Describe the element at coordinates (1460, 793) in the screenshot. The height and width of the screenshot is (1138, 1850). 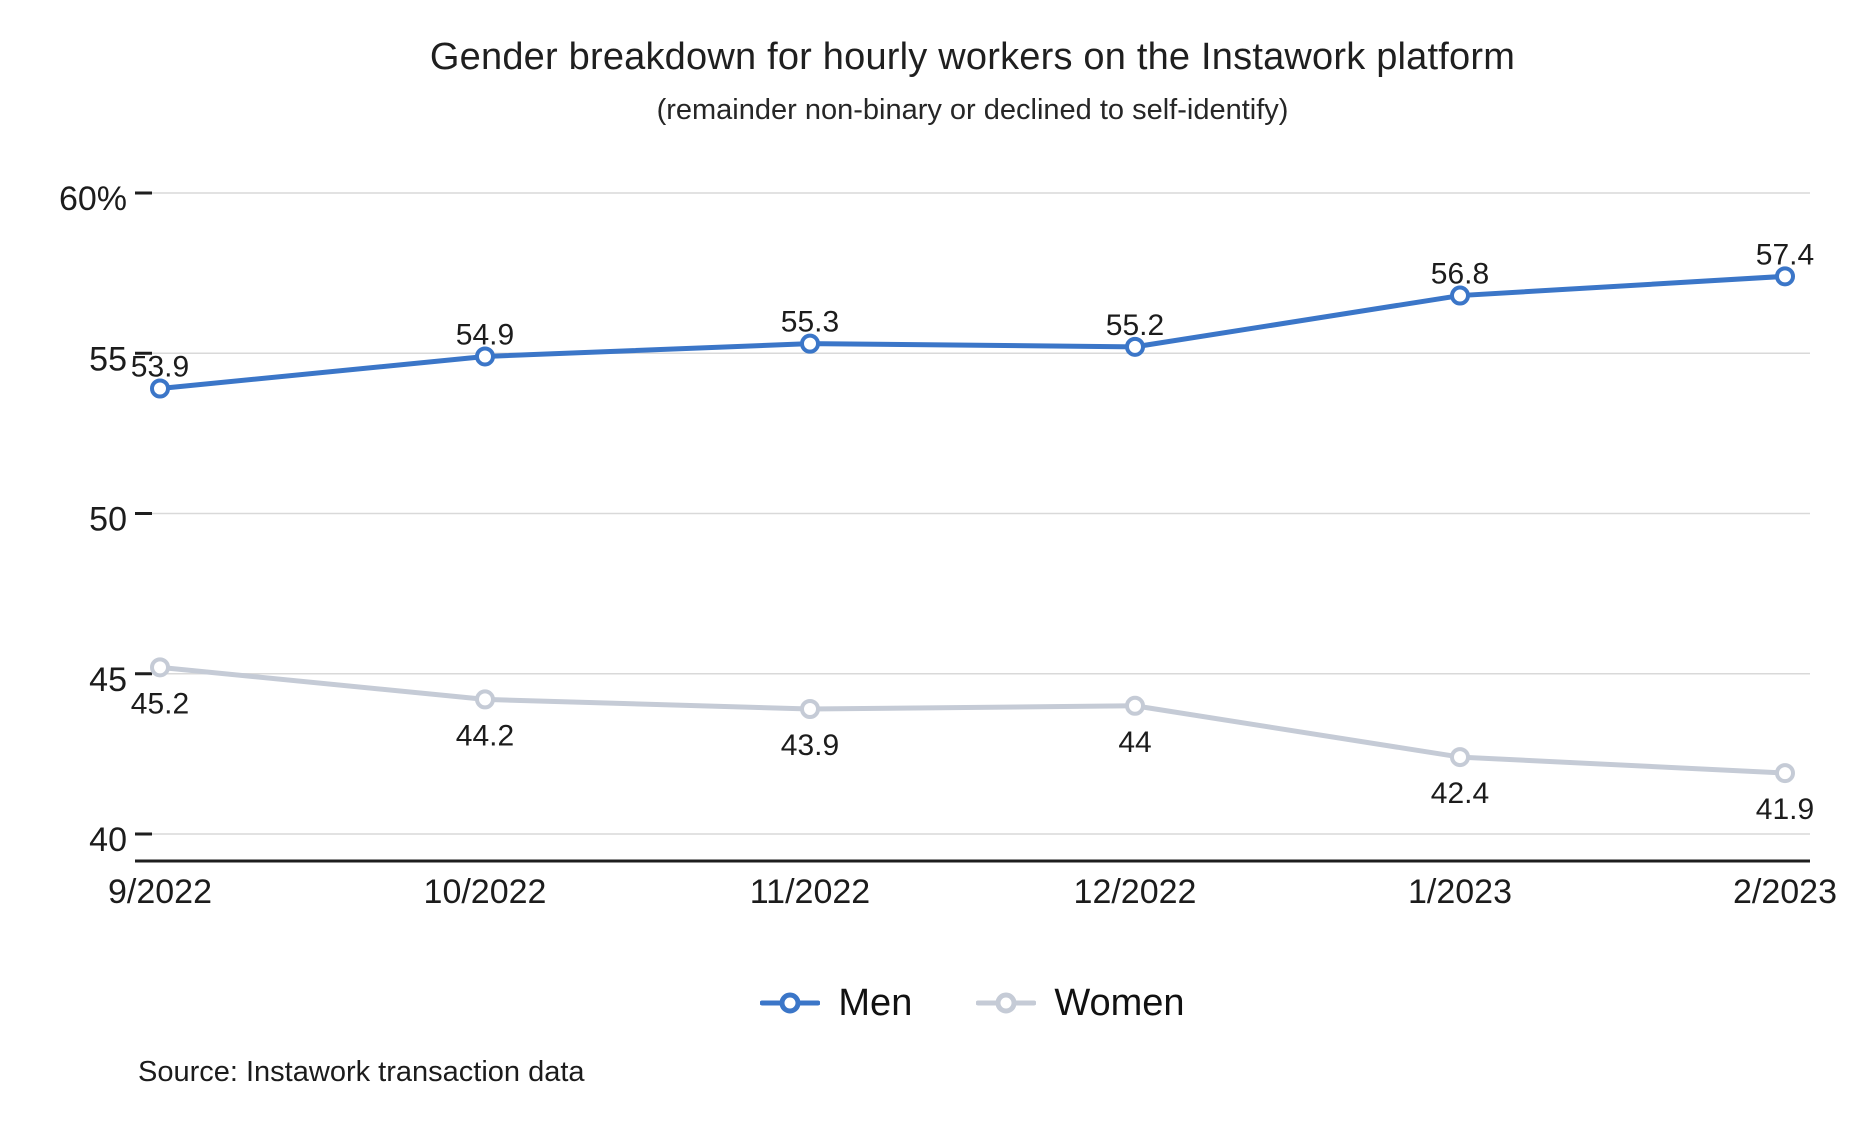
I see `data-label-women: 42.4` at that location.